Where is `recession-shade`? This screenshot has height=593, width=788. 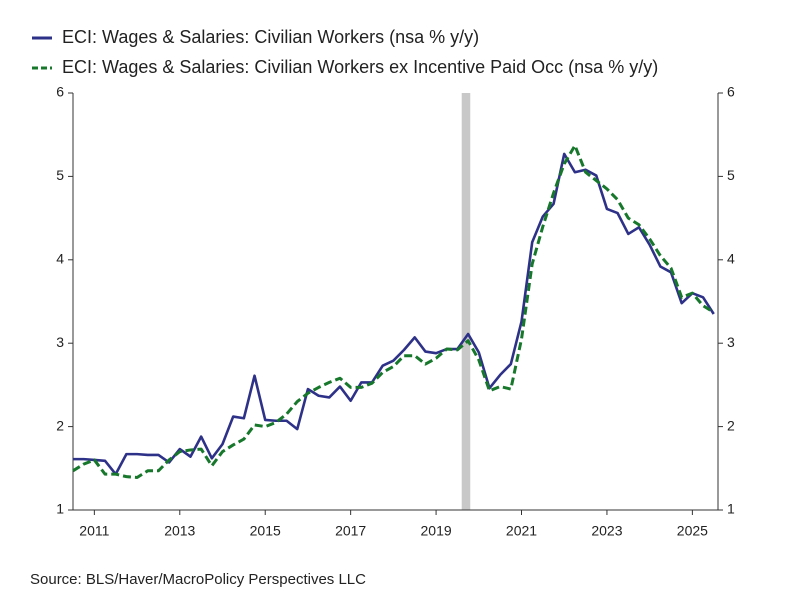 recession-shade is located at coordinates (466, 301).